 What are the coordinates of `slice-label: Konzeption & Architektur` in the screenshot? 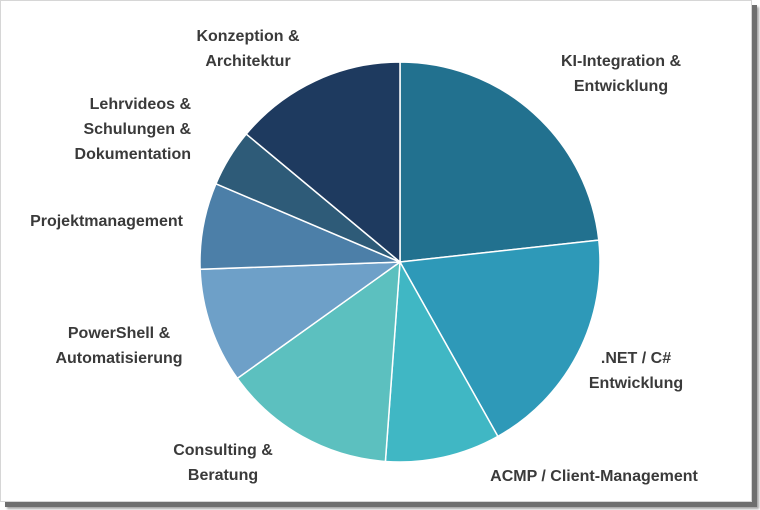 It's located at (247, 49).